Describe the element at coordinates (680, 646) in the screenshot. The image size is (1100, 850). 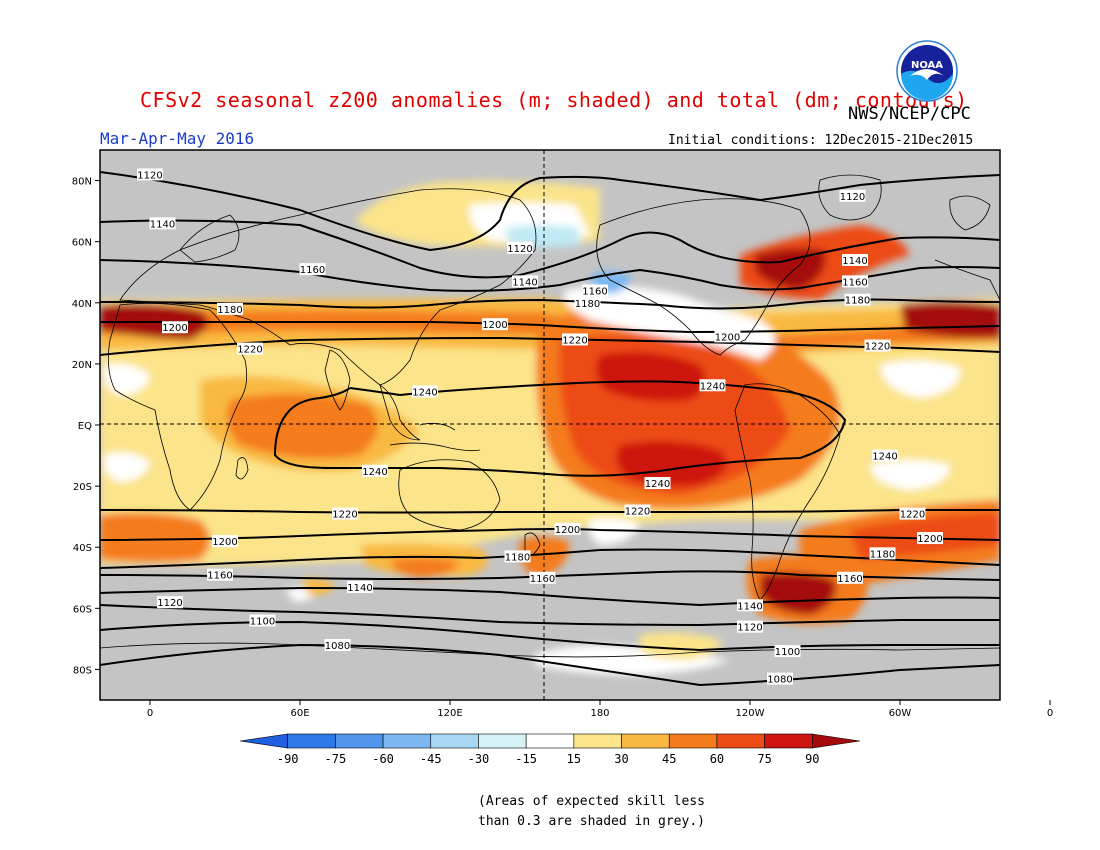
I see `anomaly-30-antarctic` at that location.